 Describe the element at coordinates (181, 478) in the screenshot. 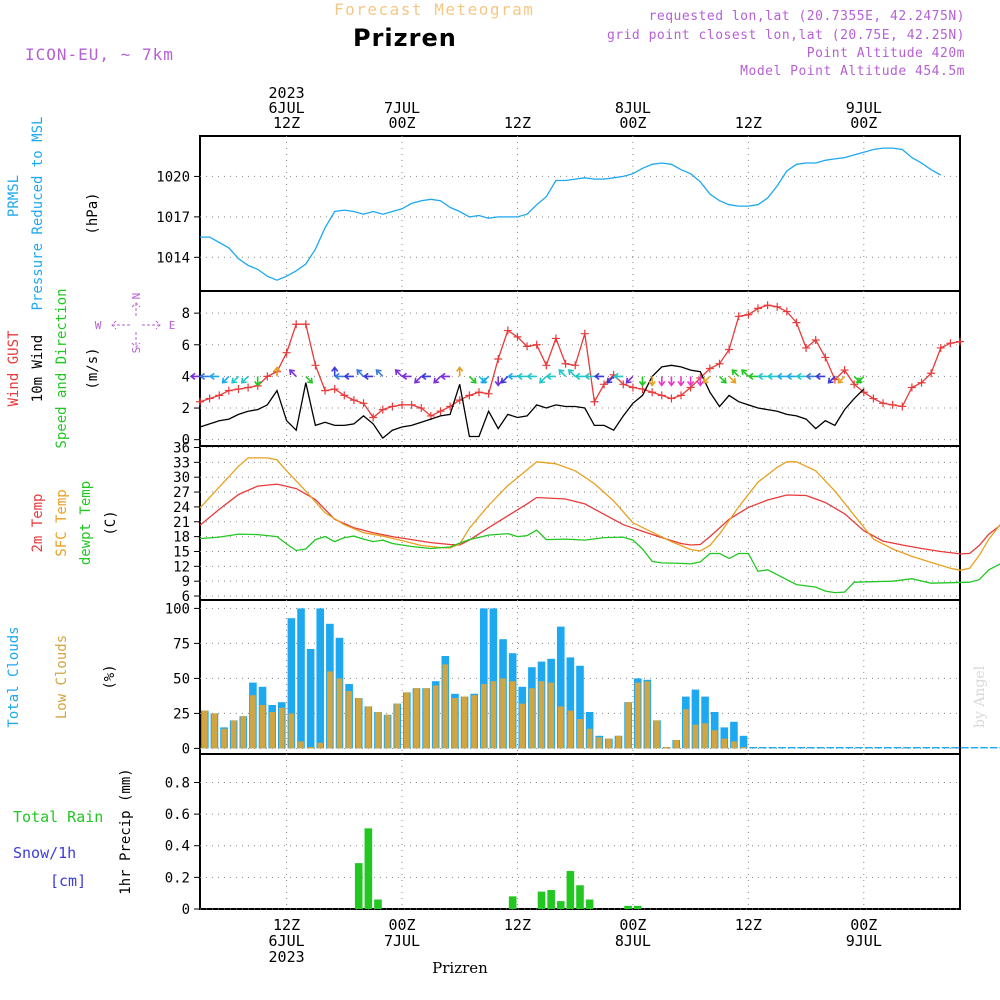

I see `temperature-ytick-label: 30` at that location.